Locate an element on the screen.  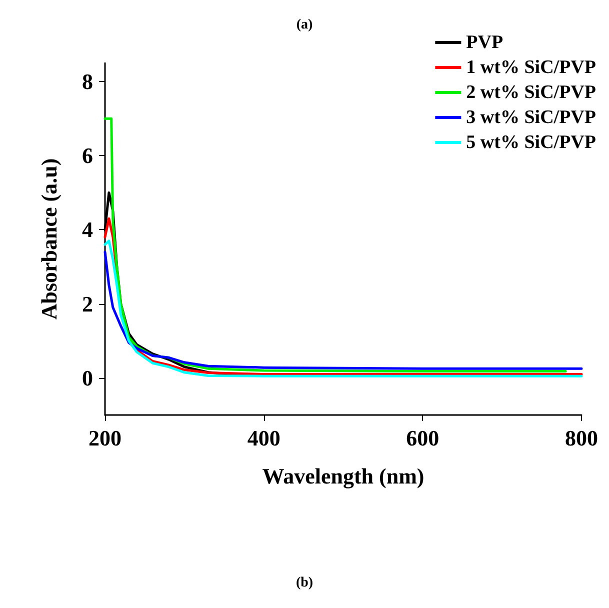
y-tick-label: 8 is located at coordinates (87, 81).